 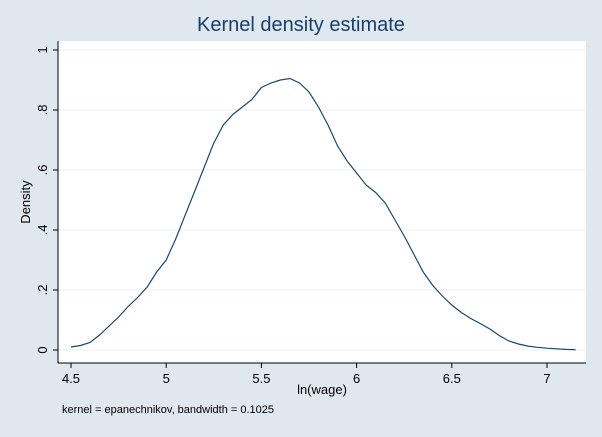 What do you see at coordinates (42, 290) in the screenshot?
I see `y-tick-label: .2` at bounding box center [42, 290].